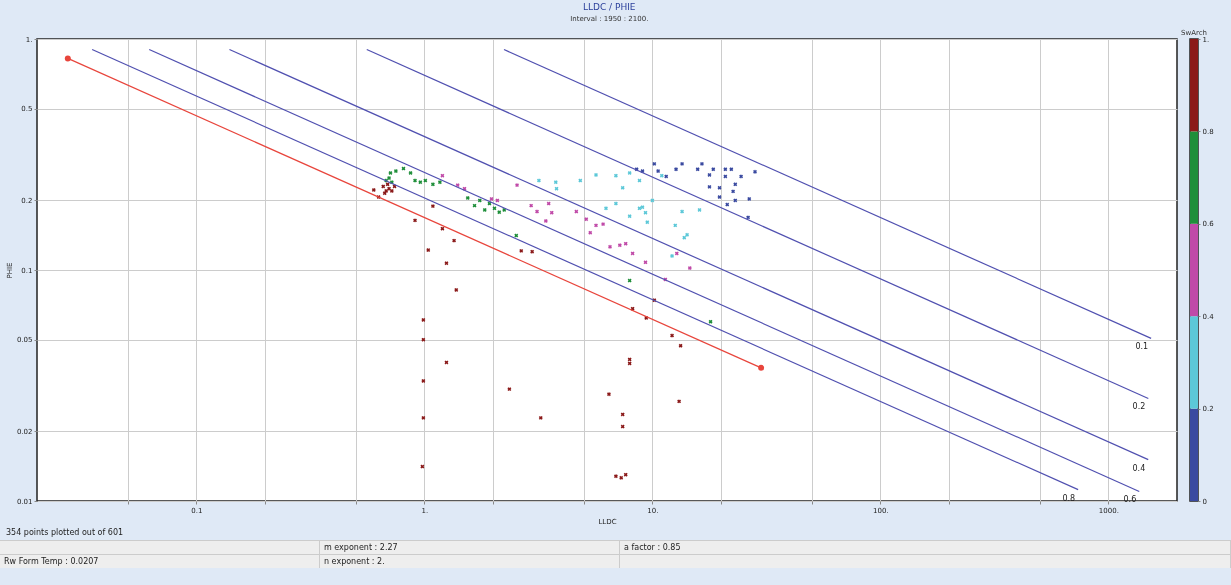 Image resolution: width=1231 pixels, height=585 pixels. What do you see at coordinates (470, 547) in the screenshot?
I see `text: m exponent : 2.27` at bounding box center [470, 547].